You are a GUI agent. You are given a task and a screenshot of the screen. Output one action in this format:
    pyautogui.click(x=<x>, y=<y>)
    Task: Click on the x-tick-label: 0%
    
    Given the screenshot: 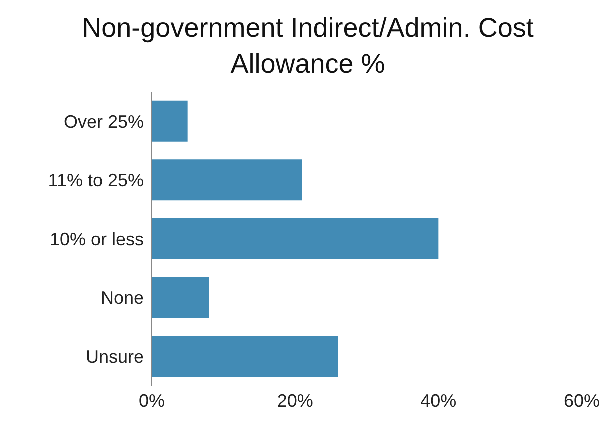 What is the action you would take?
    pyautogui.click(x=152, y=400)
    